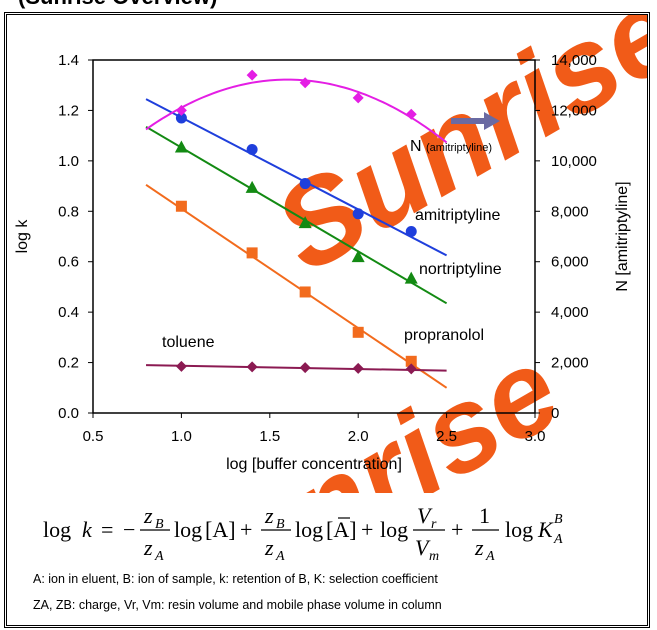 The width and height of the screenshot is (657, 630). Describe the element at coordinates (492, 121) in the screenshot. I see `arrow-head` at that location.